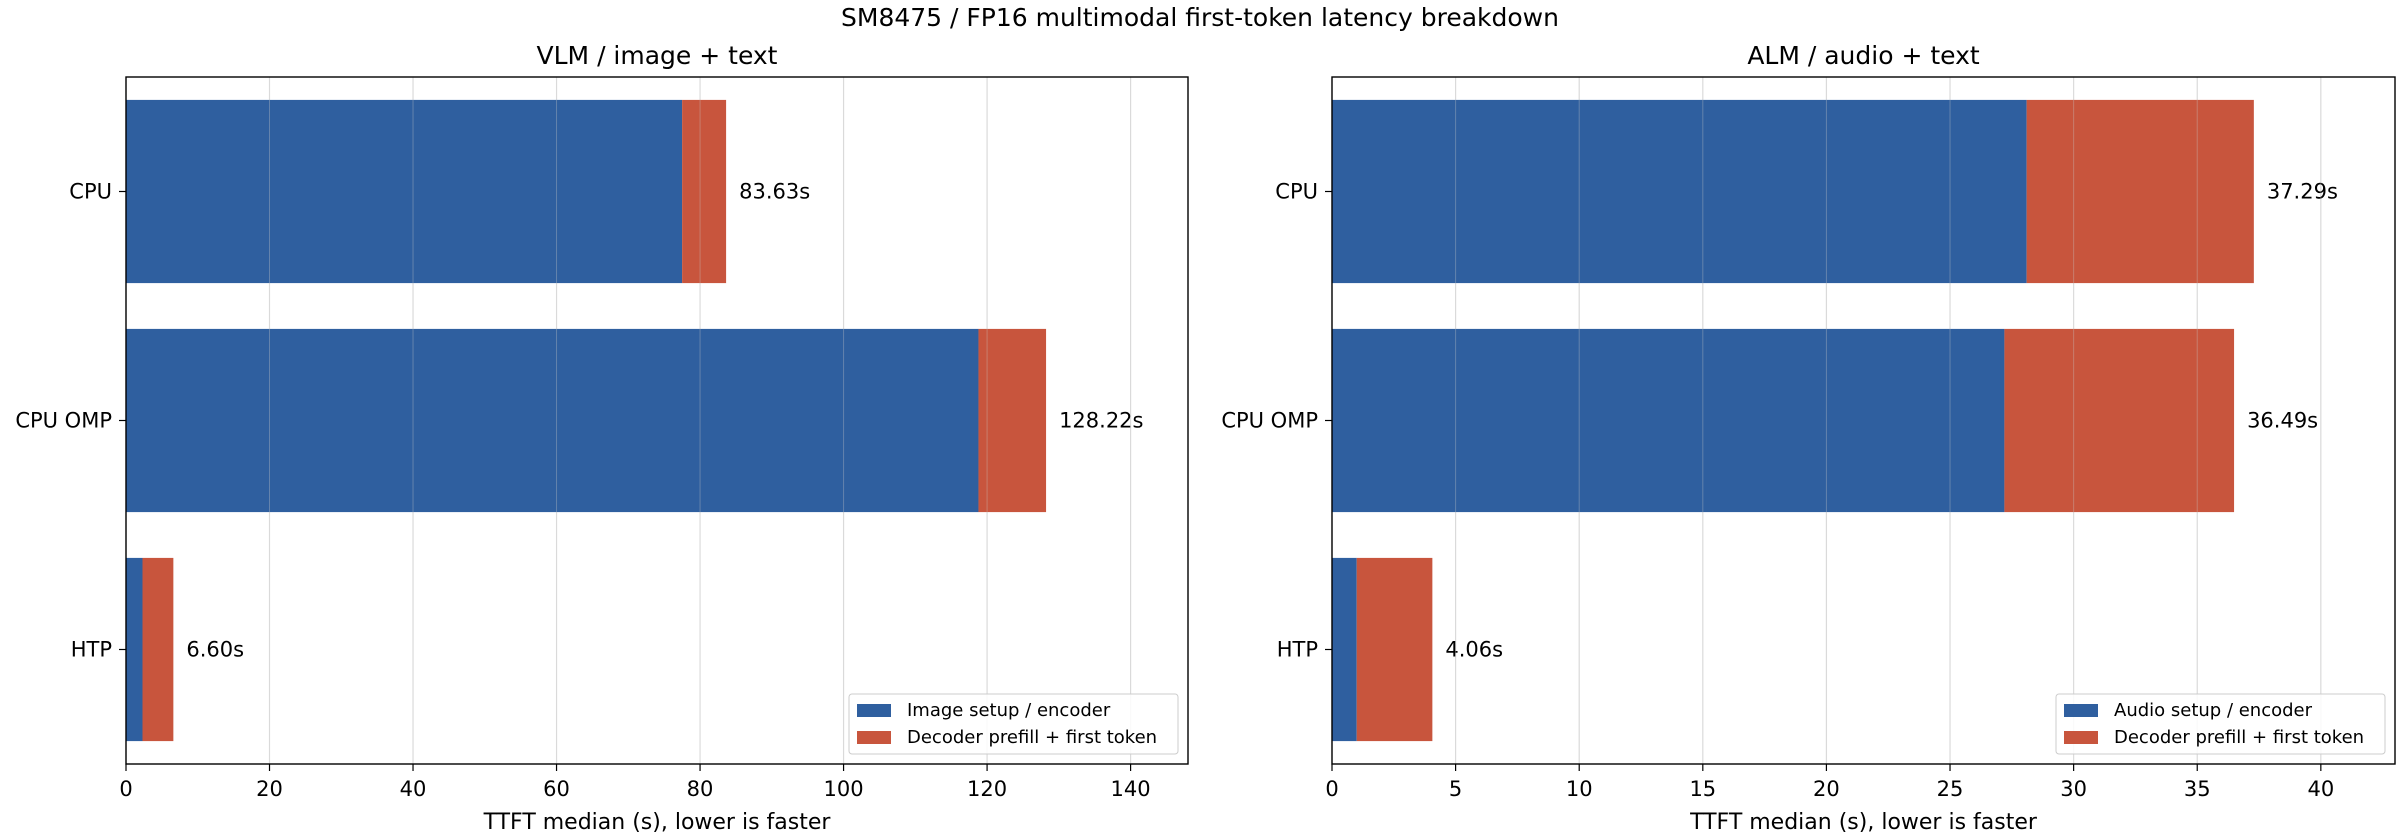 This screenshot has width=2400, height=840. I want to click on x-tick-label: 5, so click(1455, 789).